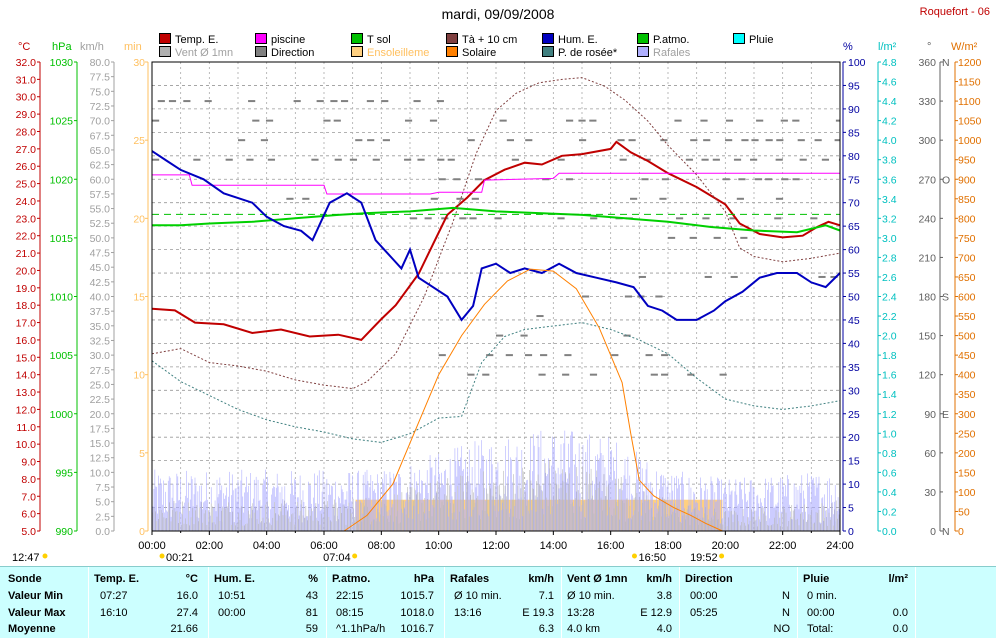 This screenshot has height=638, width=996. What do you see at coordinates (889, 63) in the screenshot?
I see `axis-label-pluie: 4.8` at bounding box center [889, 63].